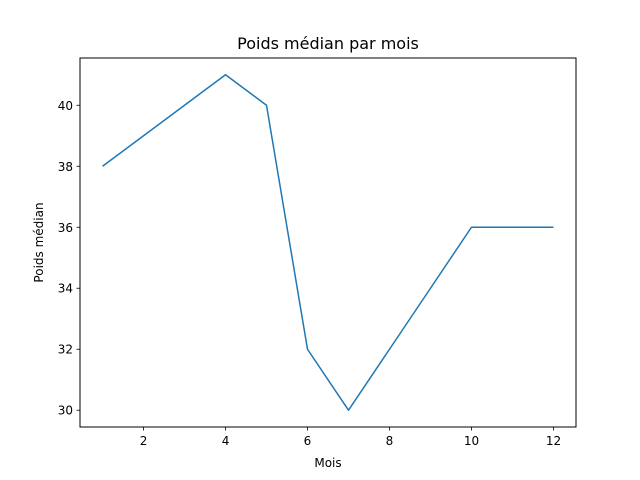  I want to click on chart-title: Poids médian par mois, so click(328, 43).